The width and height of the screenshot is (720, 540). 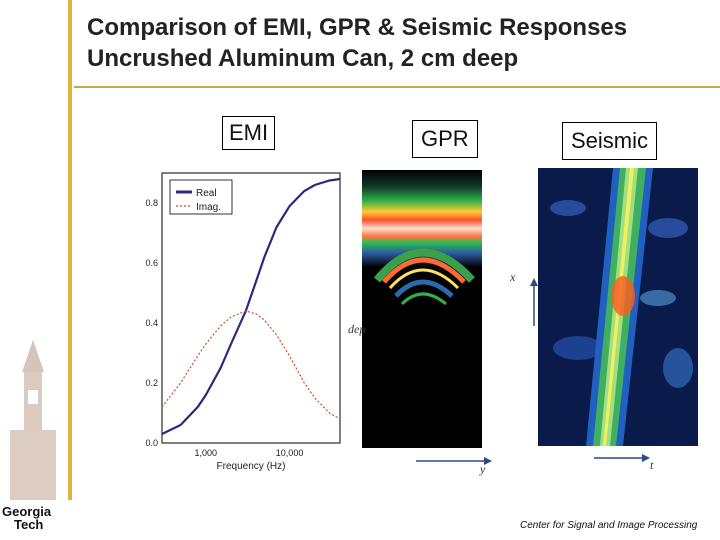 What do you see at coordinates (151, 443) in the screenshot?
I see `y-tick-label-0: 0.0` at bounding box center [151, 443].